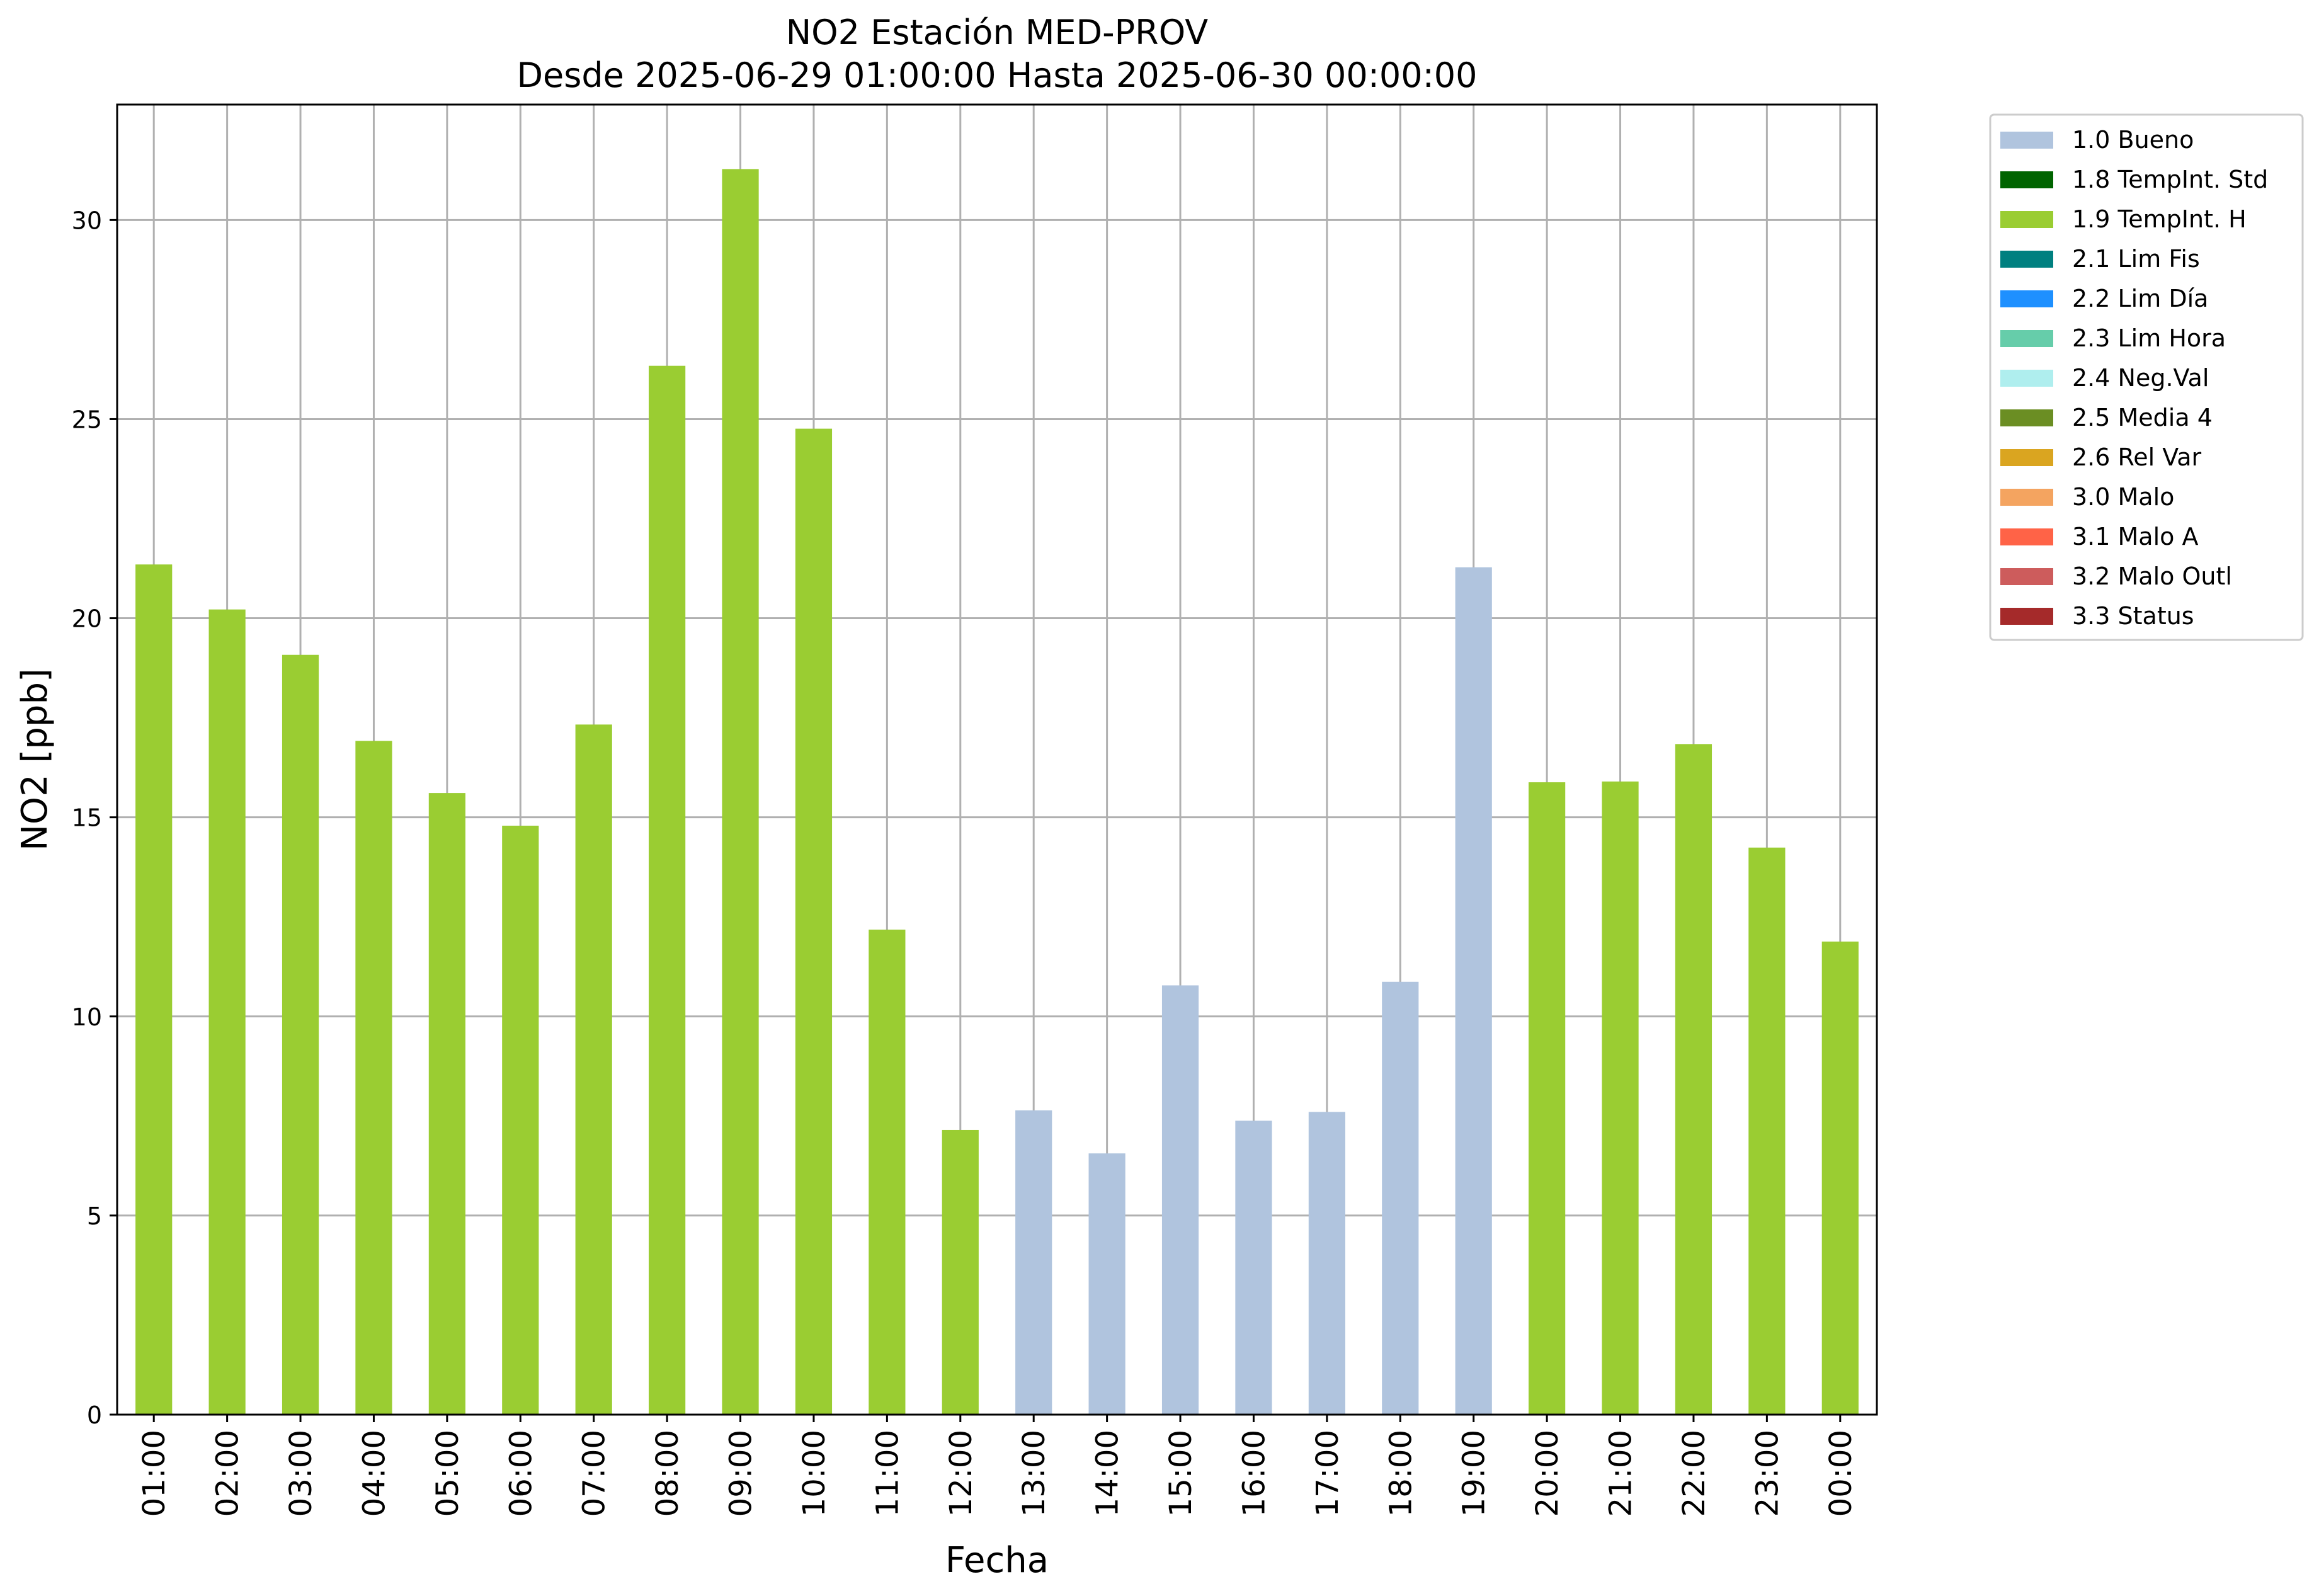  Describe the element at coordinates (997, 1560) in the screenshot. I see `x-axis-label: Fecha` at that location.